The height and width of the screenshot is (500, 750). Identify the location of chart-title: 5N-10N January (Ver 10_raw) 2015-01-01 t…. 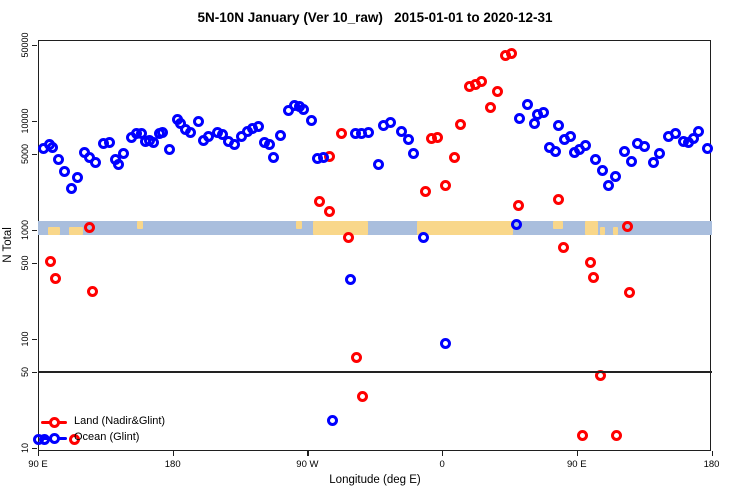
(375, 17).